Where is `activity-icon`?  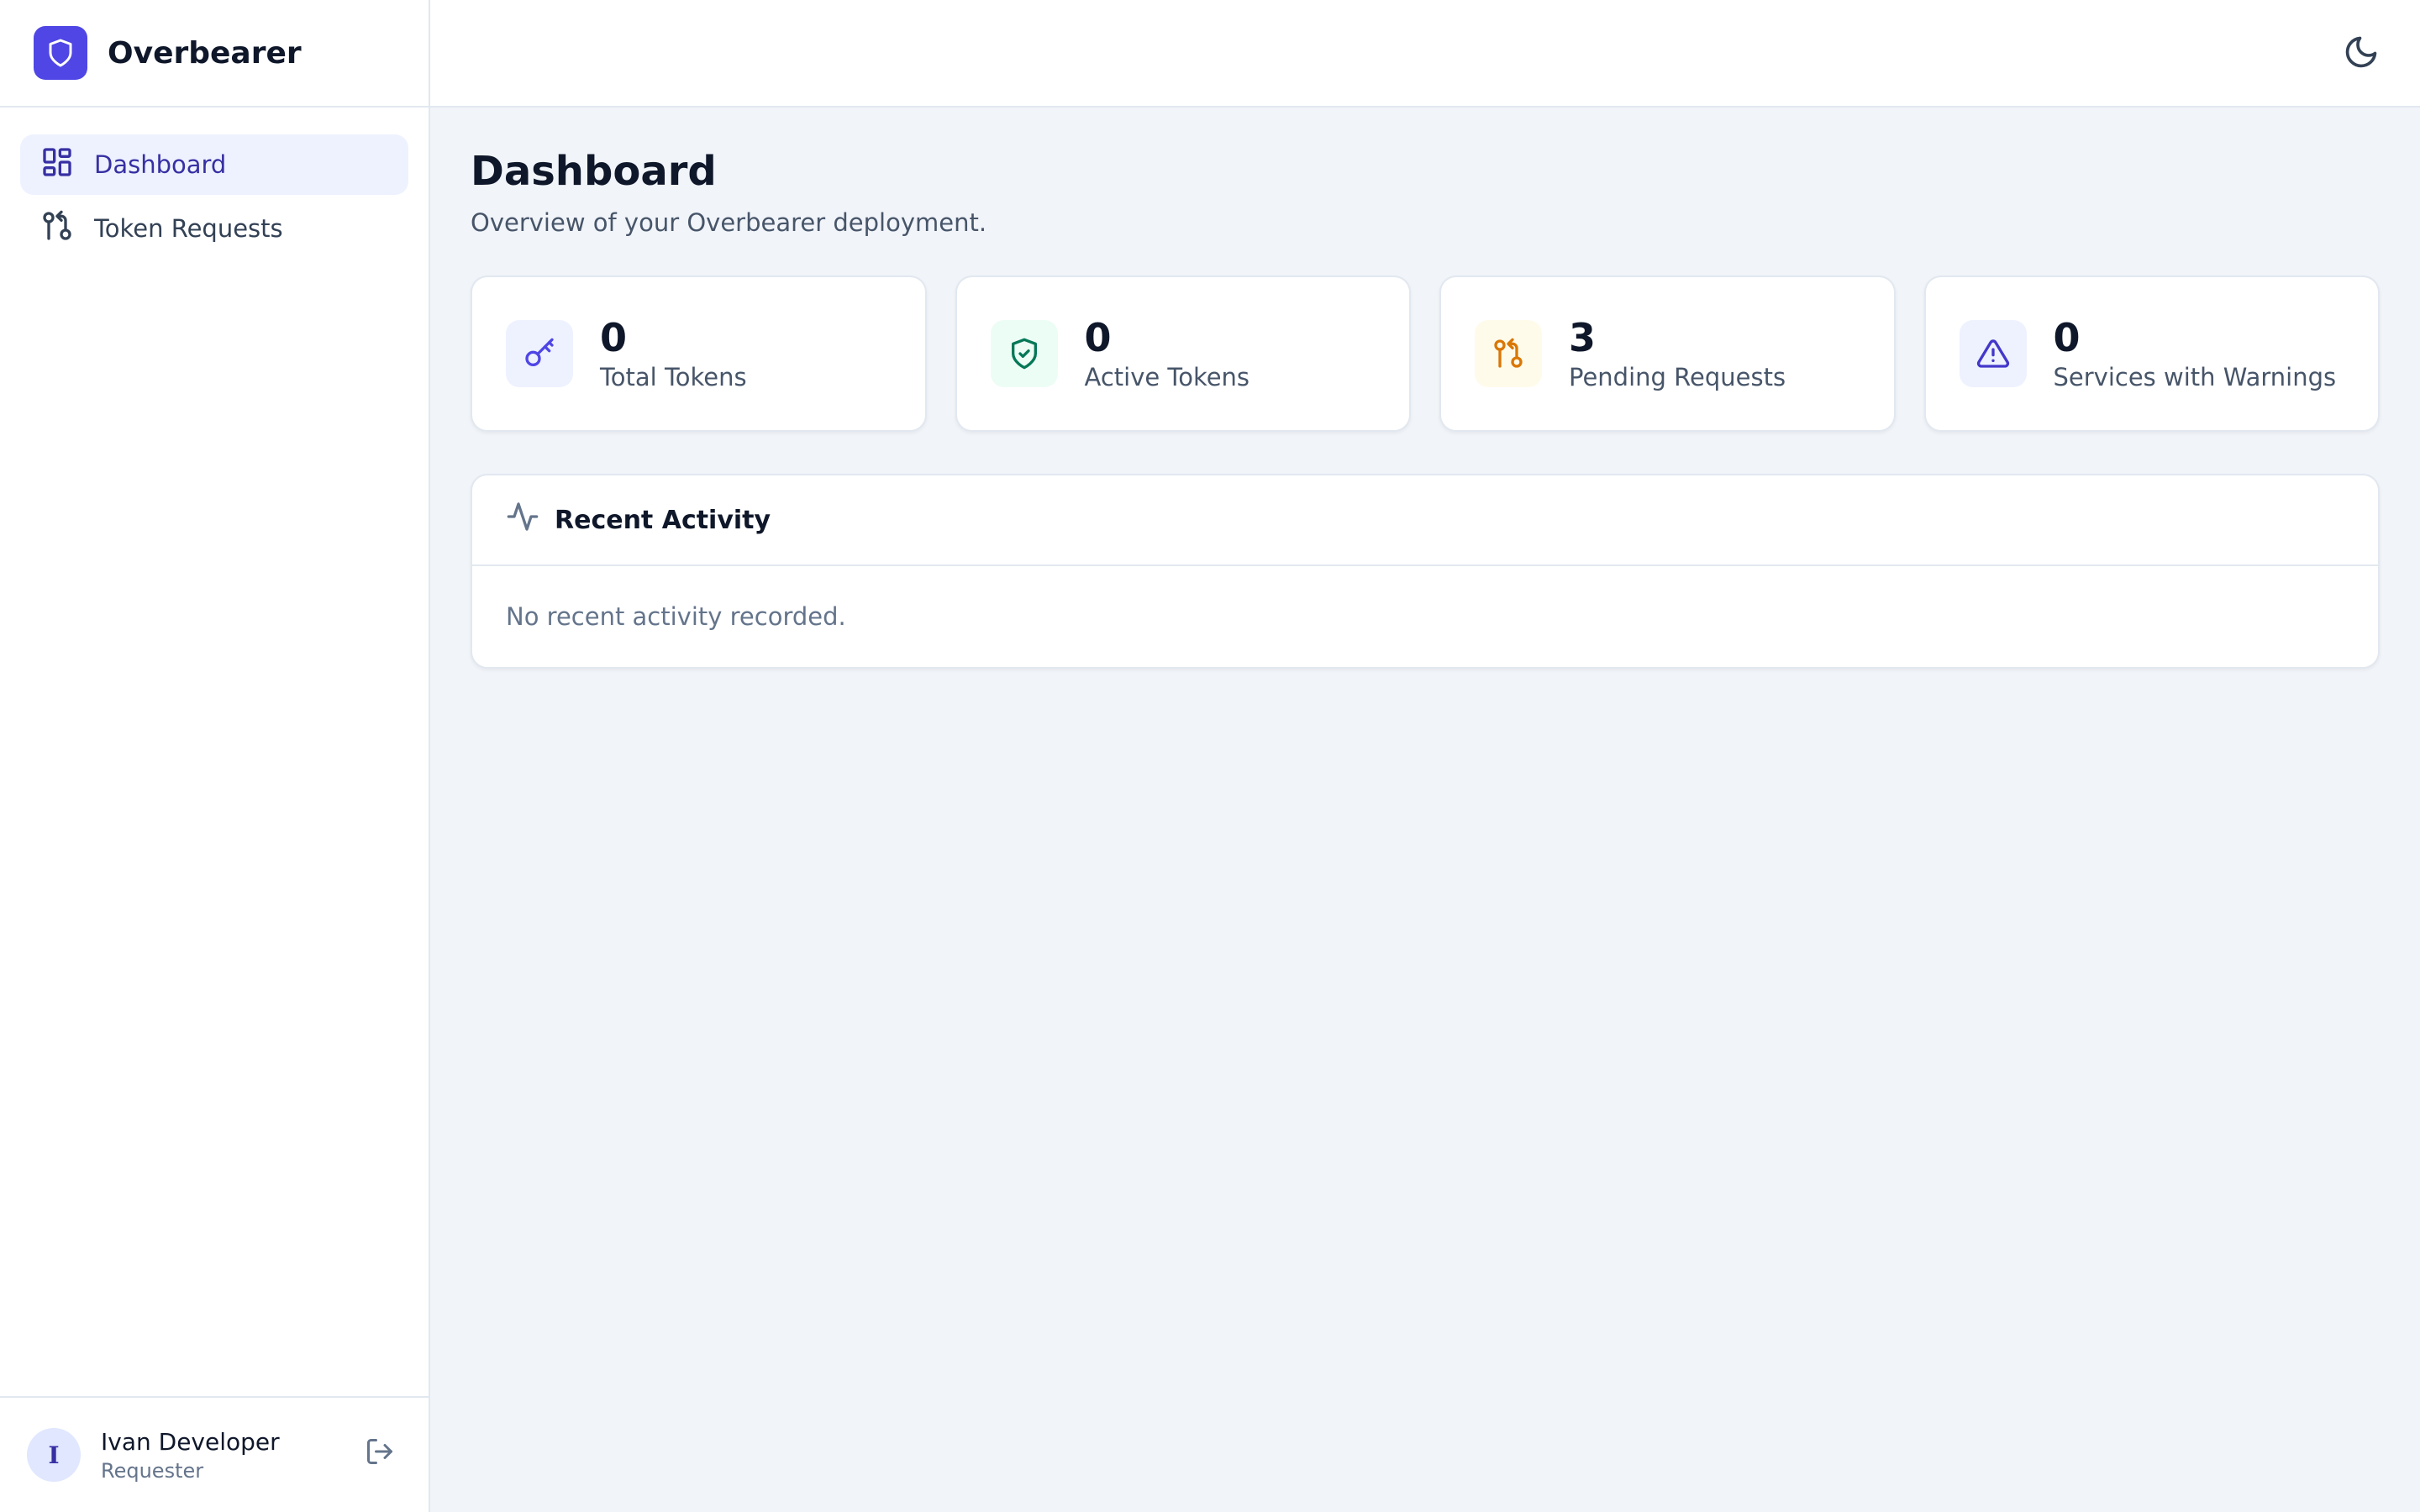 activity-icon is located at coordinates (522, 520).